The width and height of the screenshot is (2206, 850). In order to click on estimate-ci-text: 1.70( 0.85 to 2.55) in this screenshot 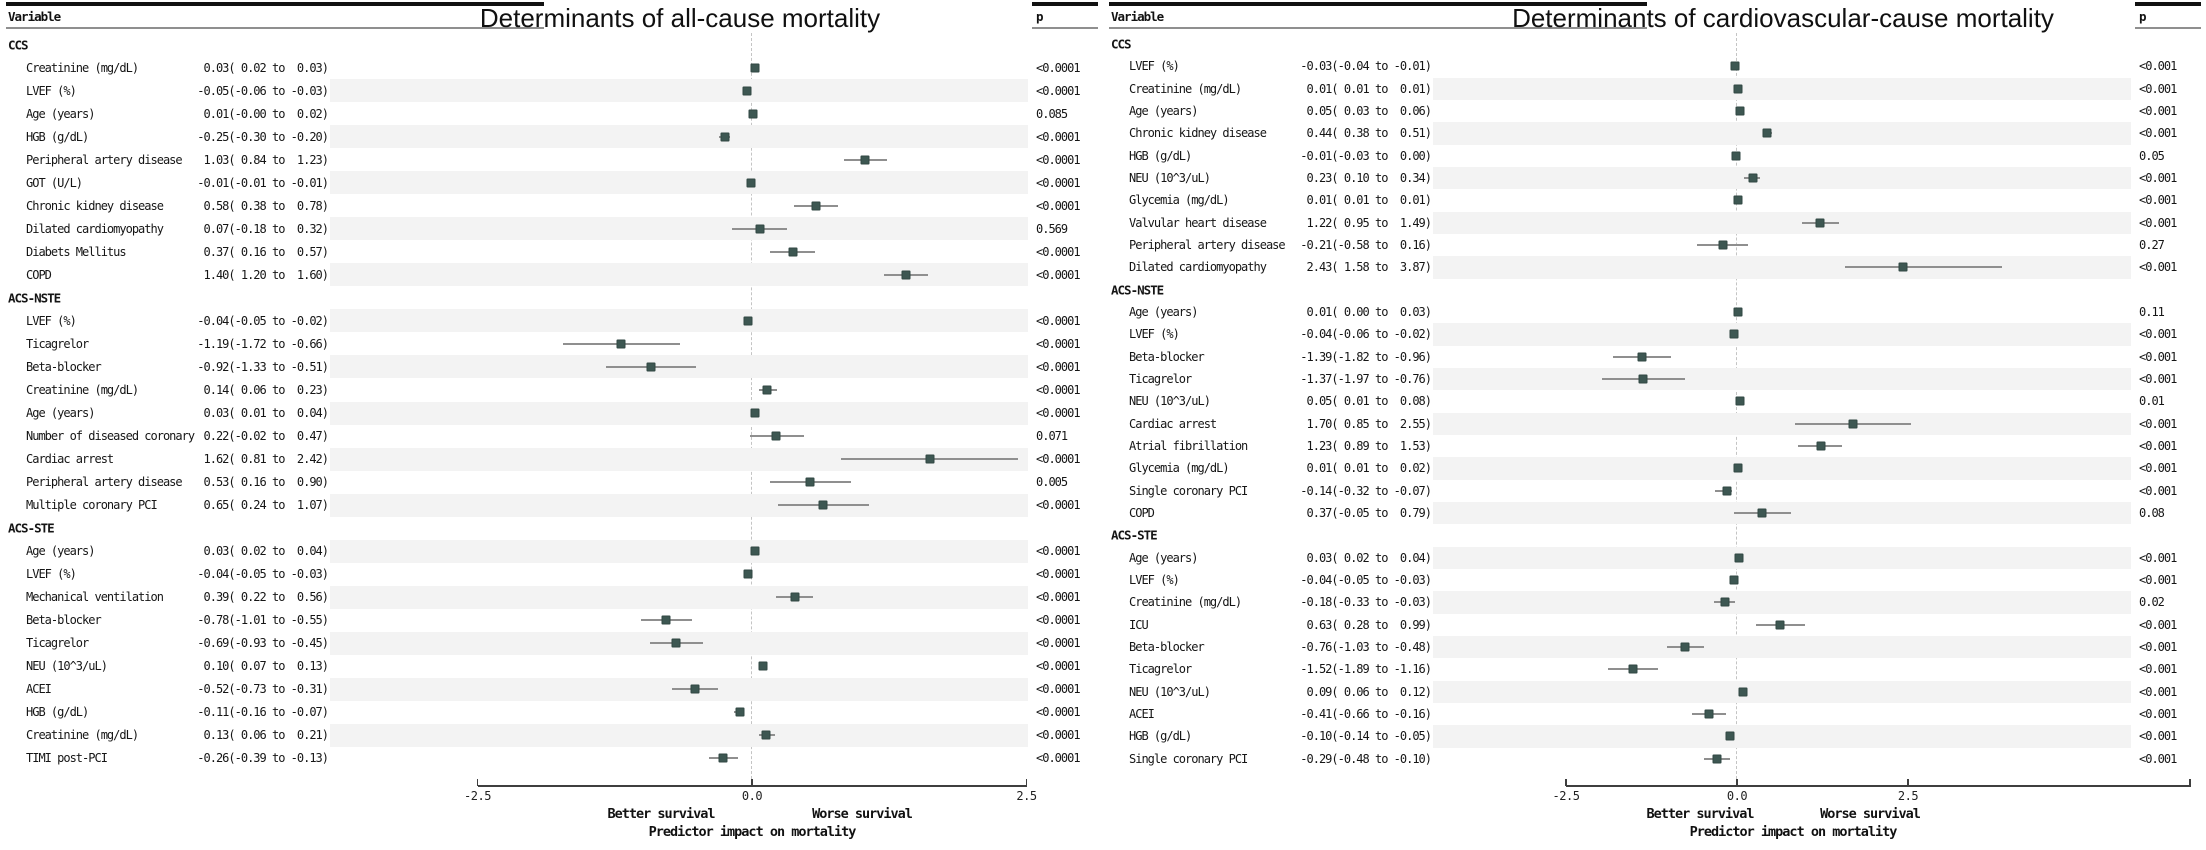, I will do `click(1366, 423)`.